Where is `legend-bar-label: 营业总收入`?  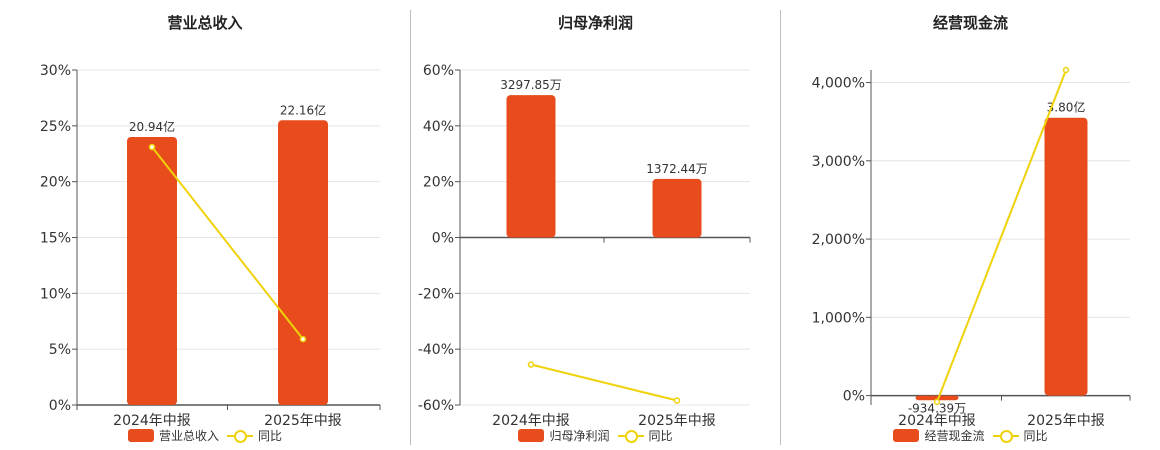
legend-bar-label: 营业总收入 is located at coordinates (188, 436).